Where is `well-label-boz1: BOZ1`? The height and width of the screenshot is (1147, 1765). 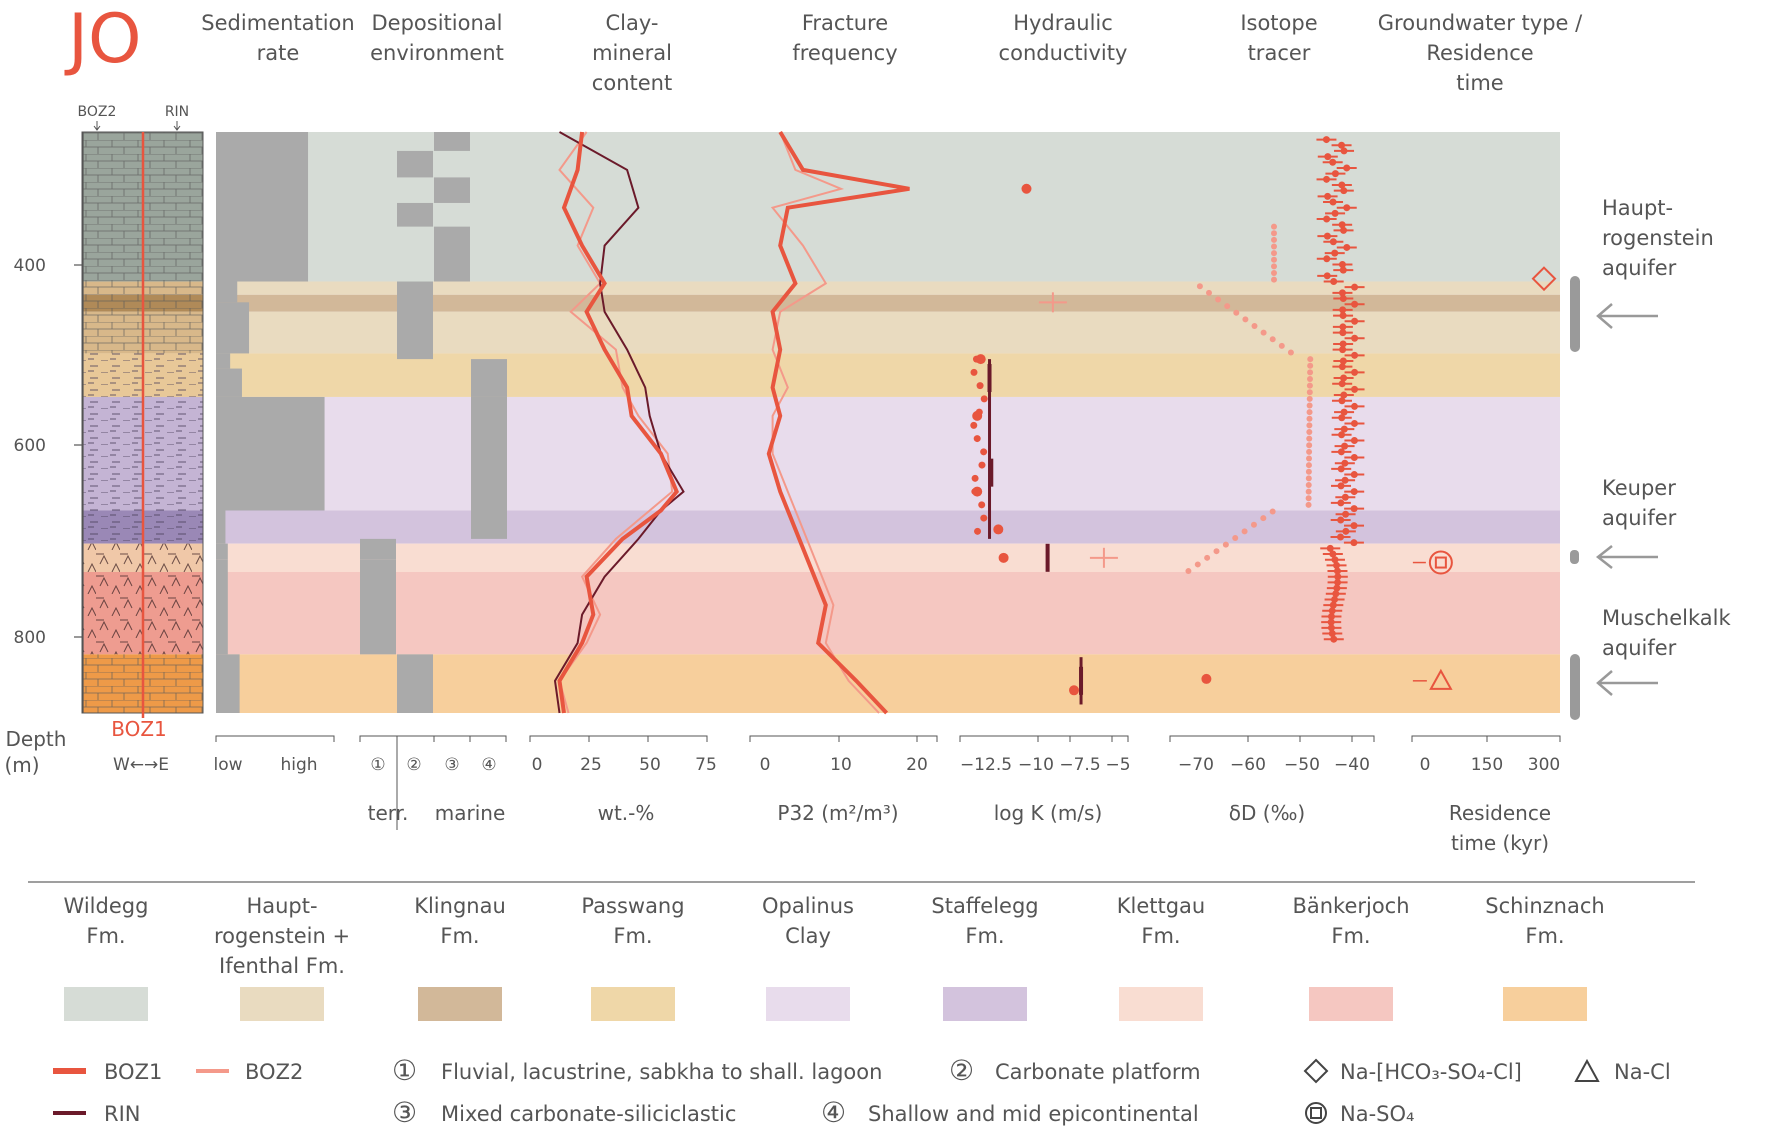
well-label-boz1: BOZ1 is located at coordinates (139, 729).